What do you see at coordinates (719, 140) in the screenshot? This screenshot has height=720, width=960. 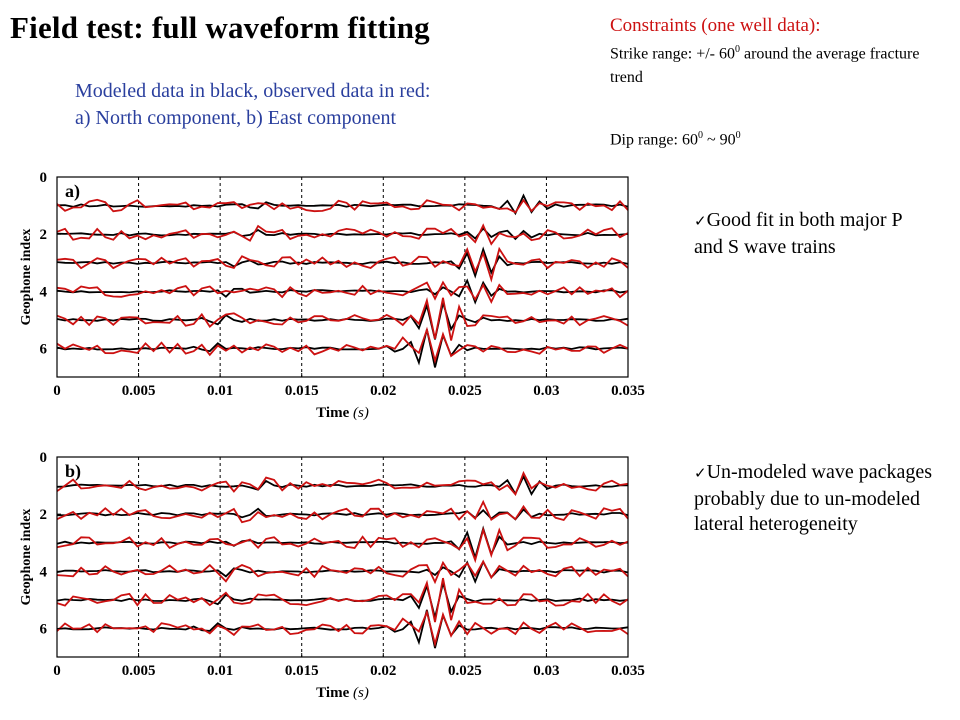 I see `dip-mid: ~ 90` at bounding box center [719, 140].